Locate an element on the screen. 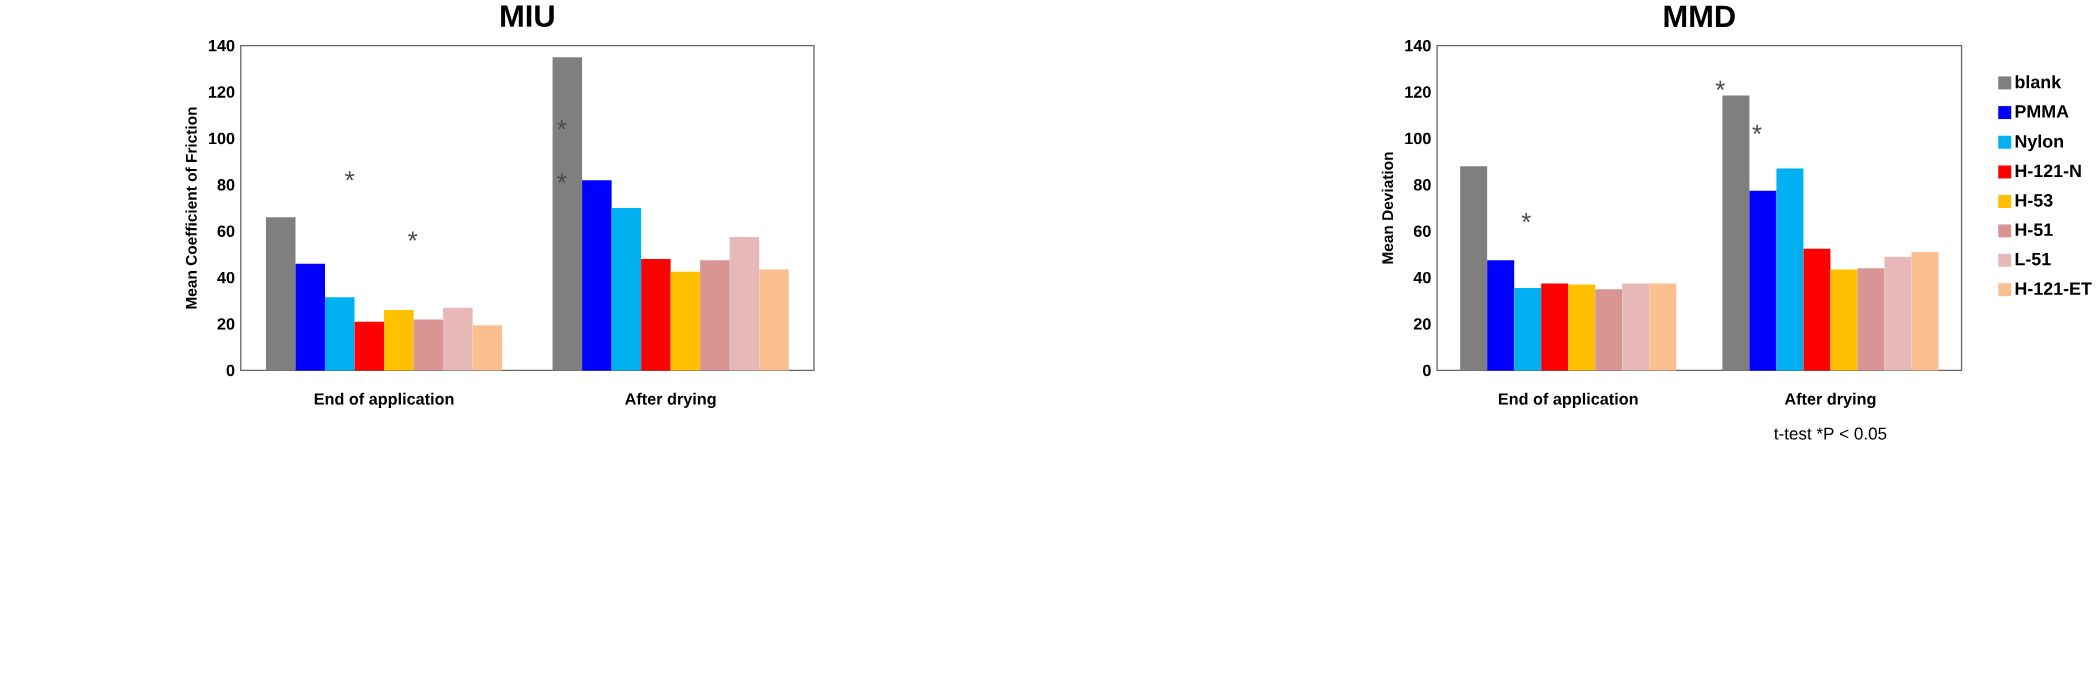 This screenshot has width=2100, height=688. y-axis-title: Mean Deviation is located at coordinates (1387, 208).